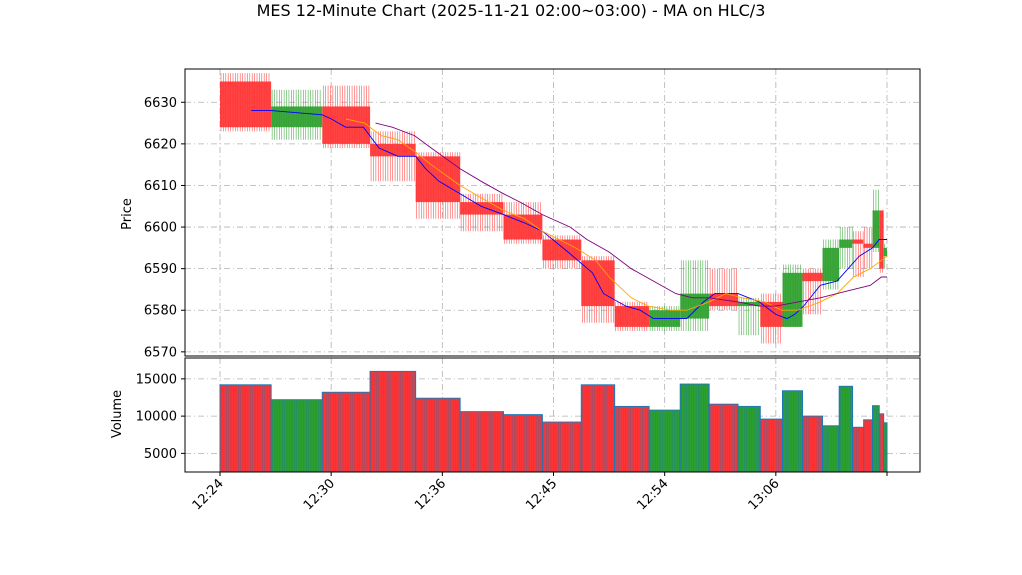 The width and height of the screenshot is (1022, 575). What do you see at coordinates (160, 103) in the screenshot?
I see `price-tick-label: 6630` at bounding box center [160, 103].